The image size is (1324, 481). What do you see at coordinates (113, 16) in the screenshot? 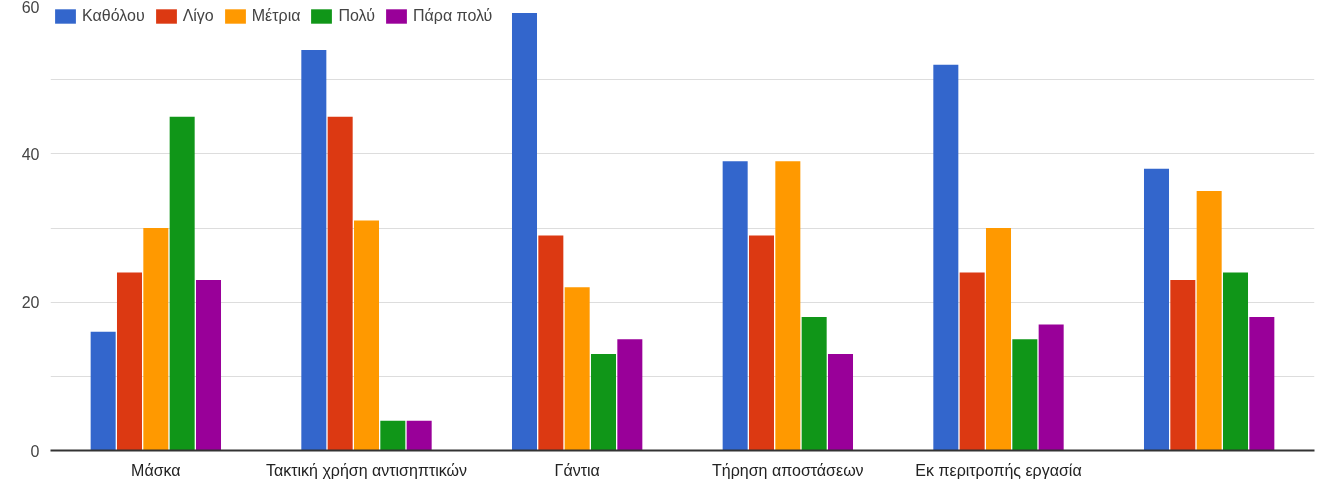
I see `legend-label: Καθόλου` at bounding box center [113, 16].